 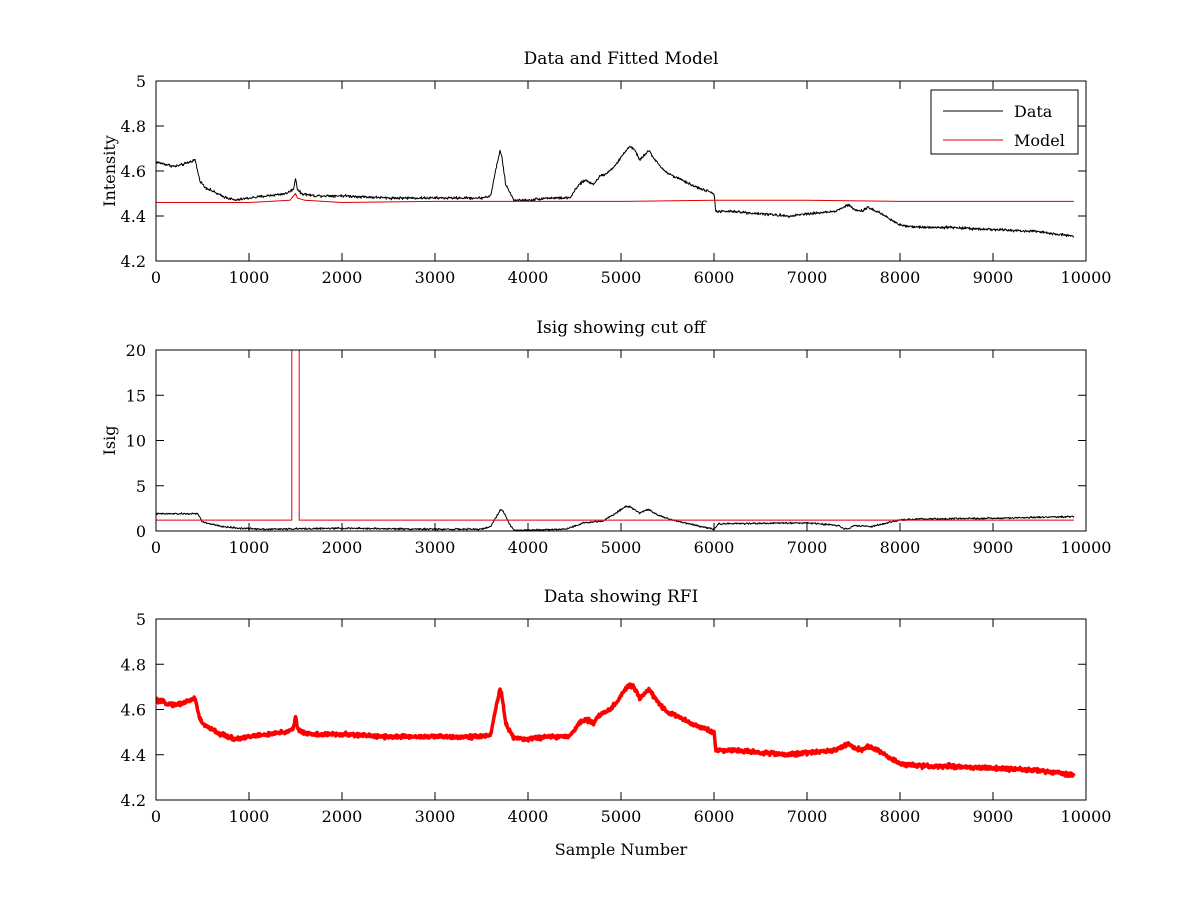 I want to click on legend-box, so click(x=1004, y=122).